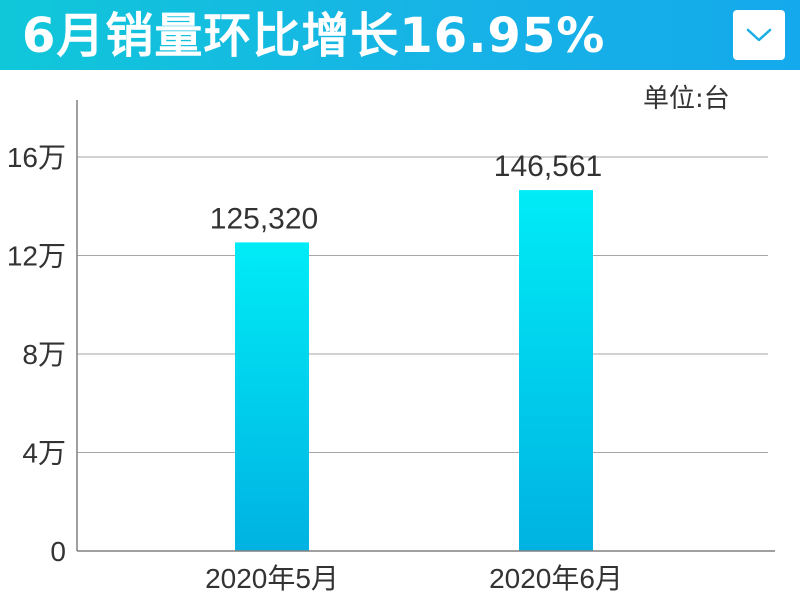 Image resolution: width=800 pixels, height=600 pixels. Describe the element at coordinates (58, 551) in the screenshot. I see `y-tick-label: 0` at that location.